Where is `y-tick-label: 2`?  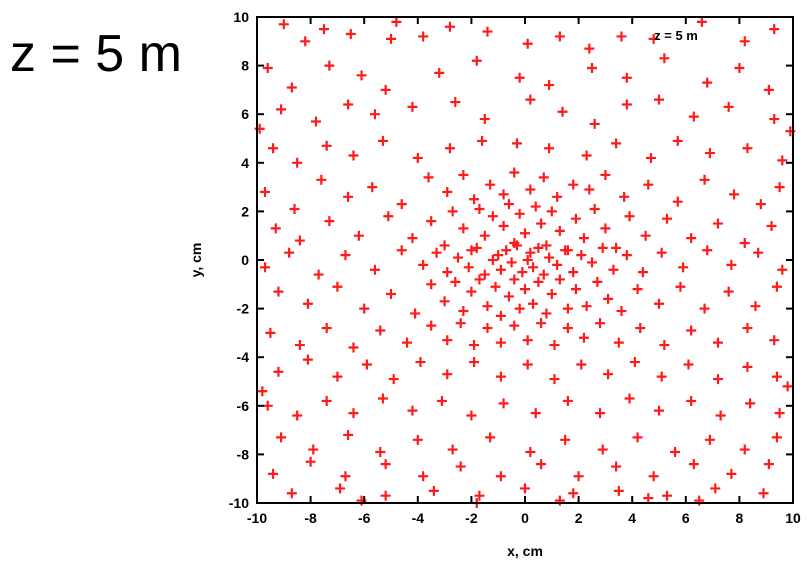
y-tick-label: 2 is located at coordinates (245, 211).